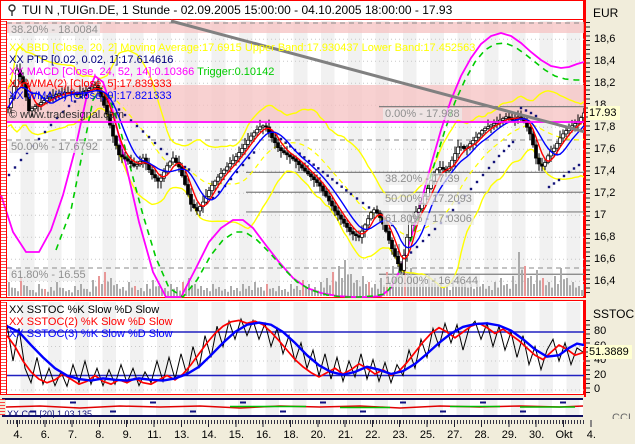 This screenshot has height=444, width=635. What do you see at coordinates (292, 408) in the screenshot?
I see `cci-chart-canvas` at bounding box center [292, 408].